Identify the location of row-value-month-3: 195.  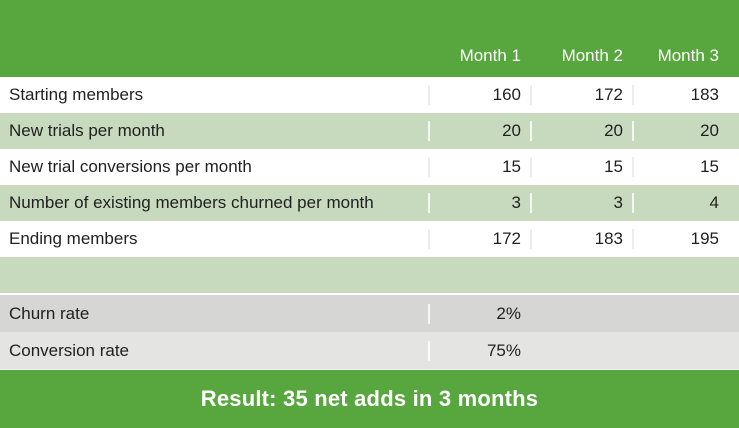
(680, 239).